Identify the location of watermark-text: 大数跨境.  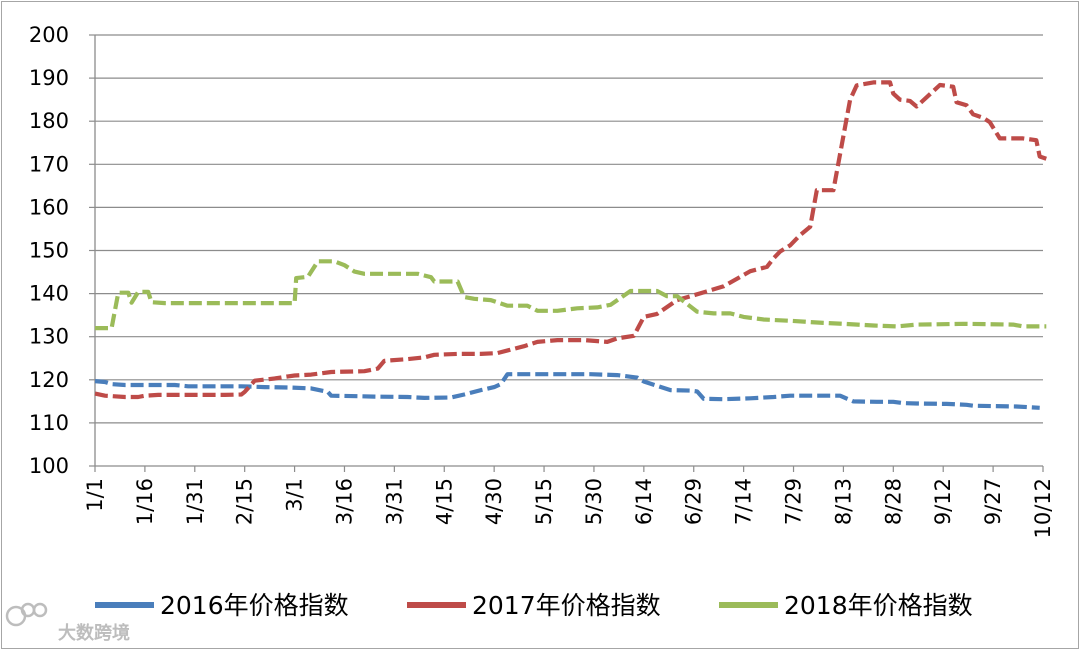
(94, 633).